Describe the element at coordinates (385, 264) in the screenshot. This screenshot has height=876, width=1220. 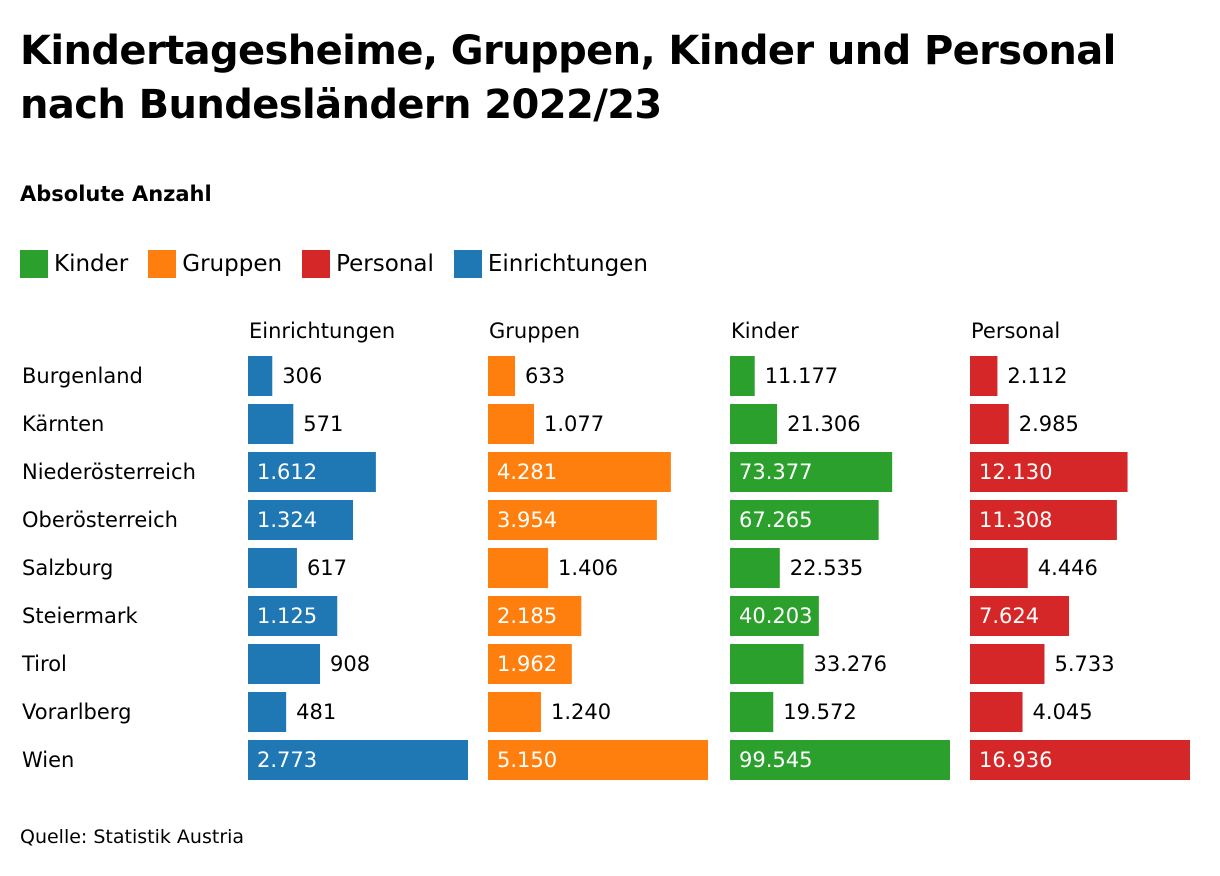
I see `legend-label-personal: Personal` at that location.